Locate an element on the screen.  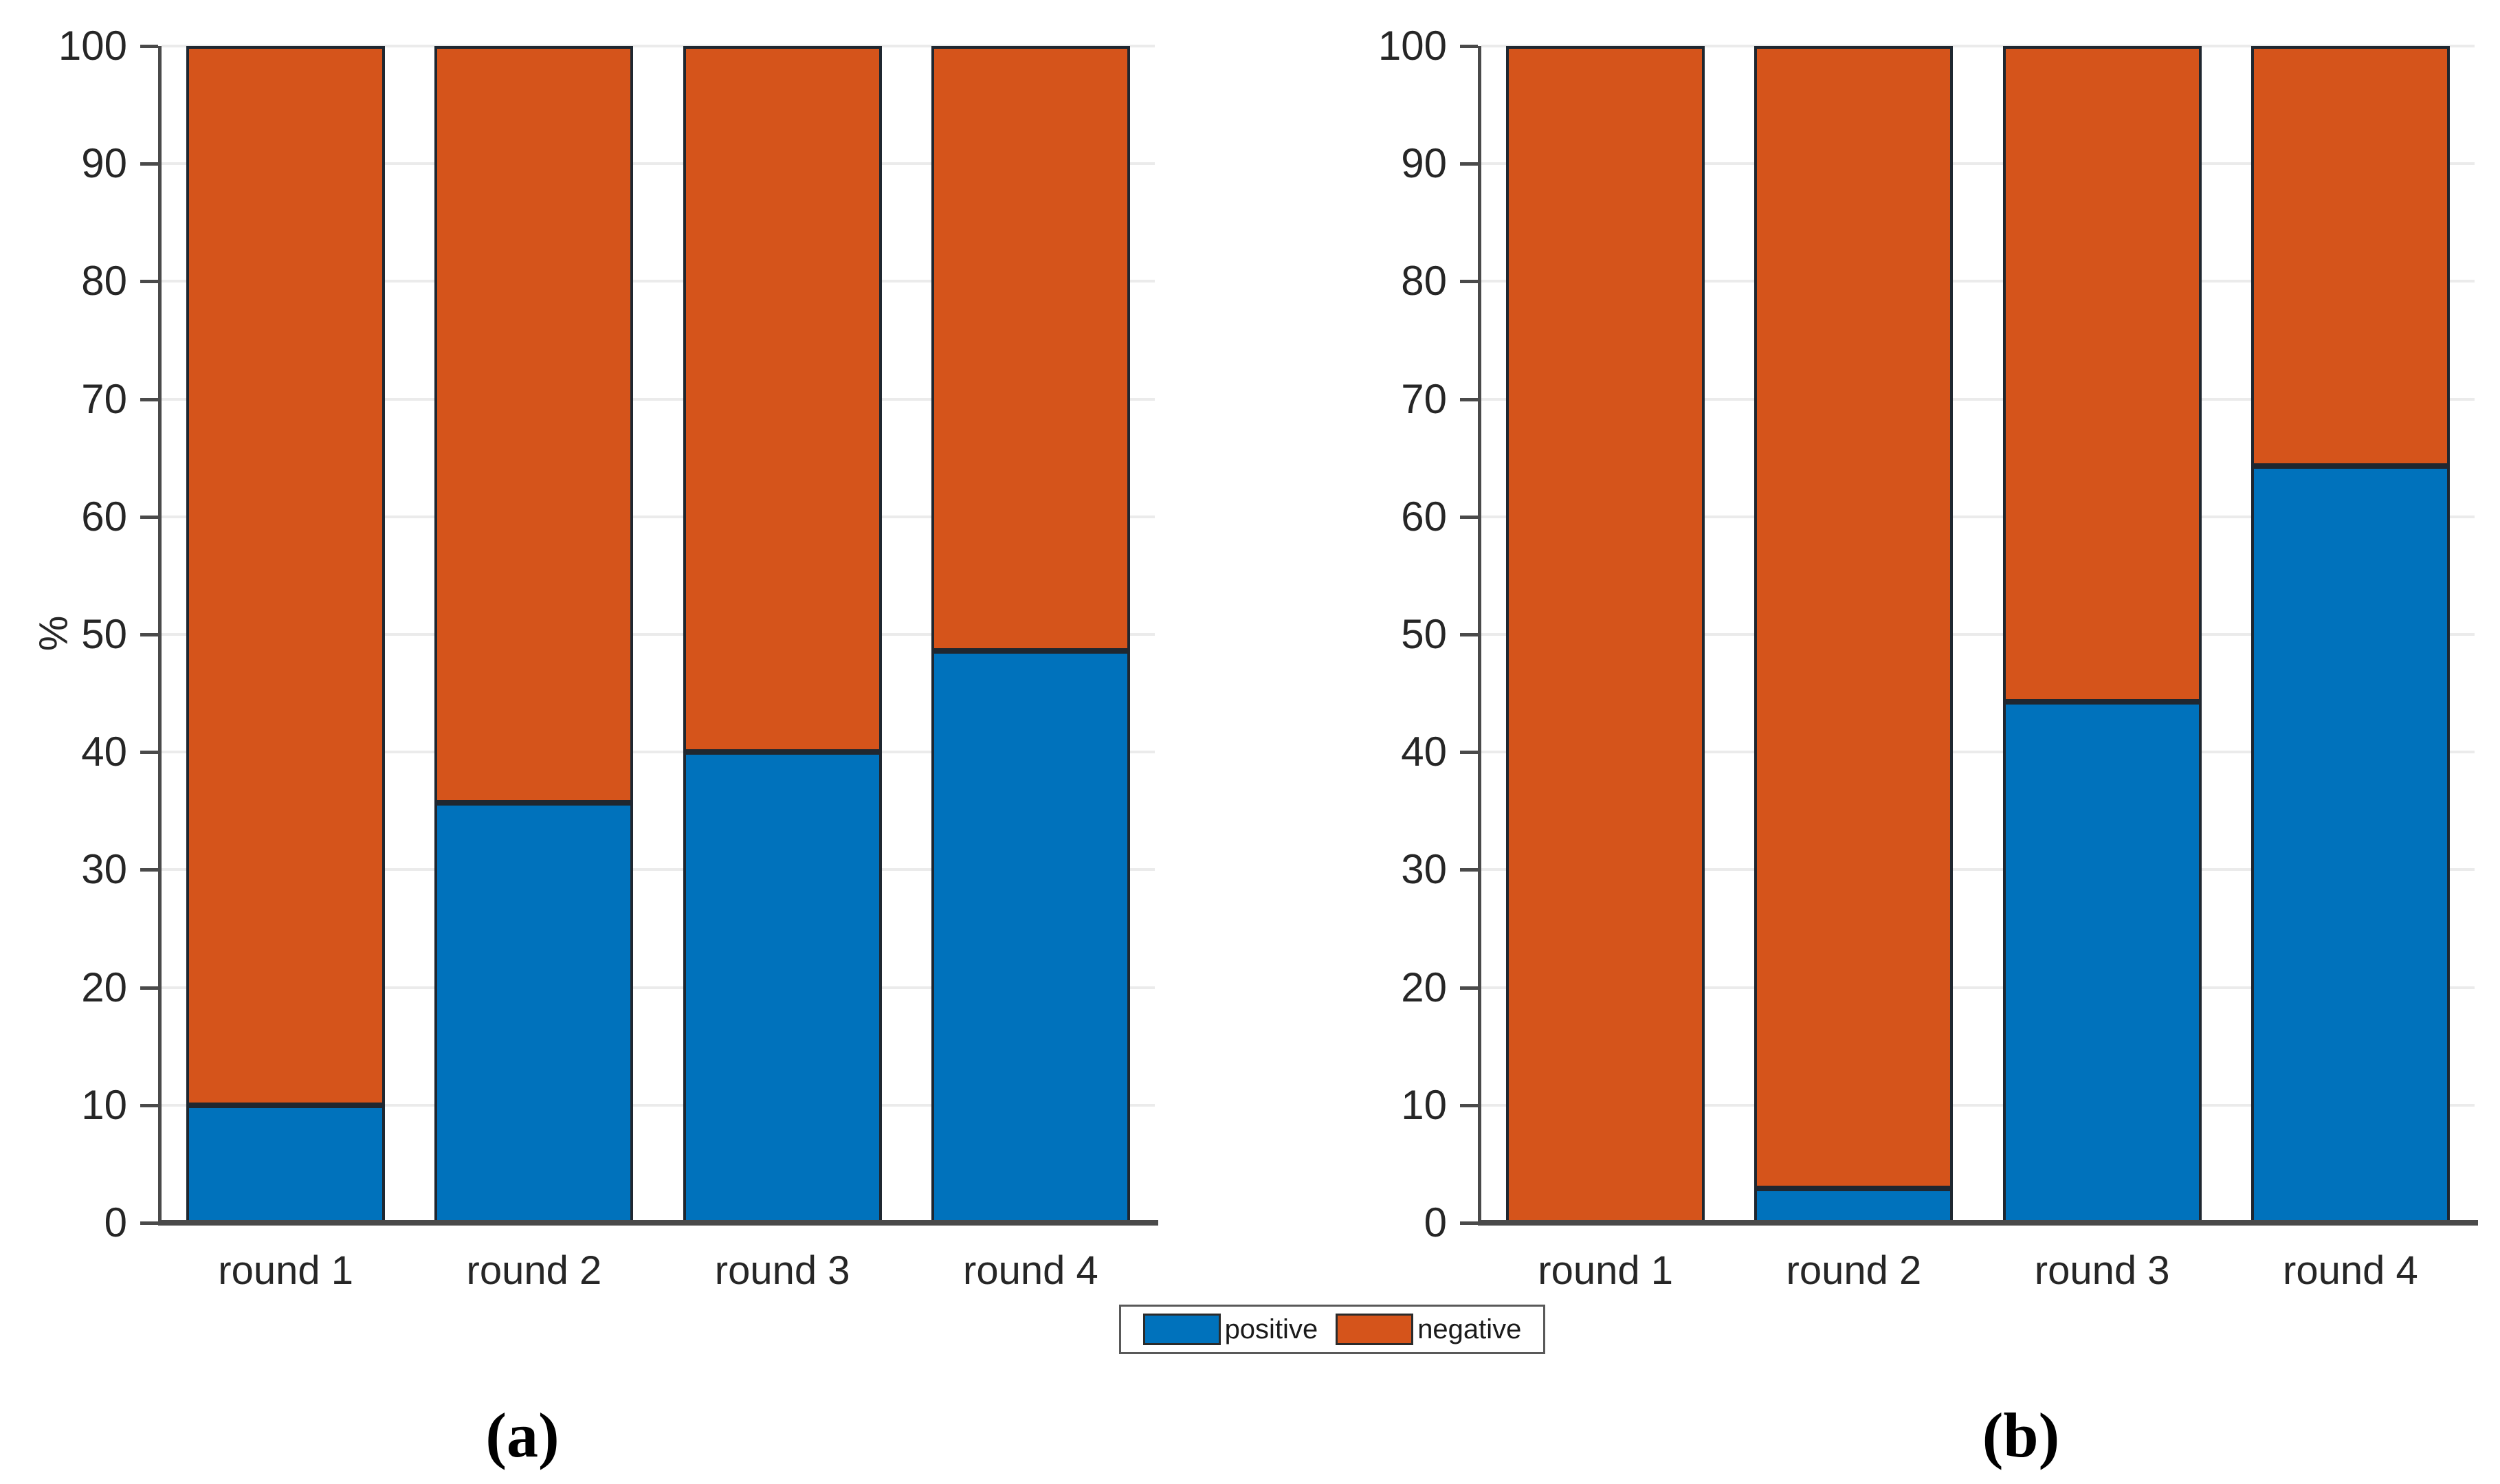
x-tick-label-a-2: round 2 is located at coordinates (534, 1271).